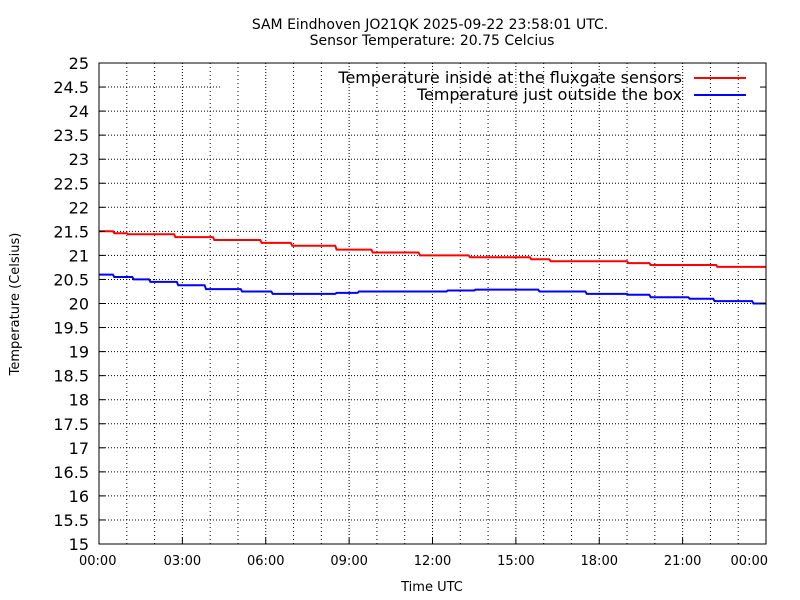 The width and height of the screenshot is (800, 600). I want to click on y-tick-label: 18.5, so click(71, 376).